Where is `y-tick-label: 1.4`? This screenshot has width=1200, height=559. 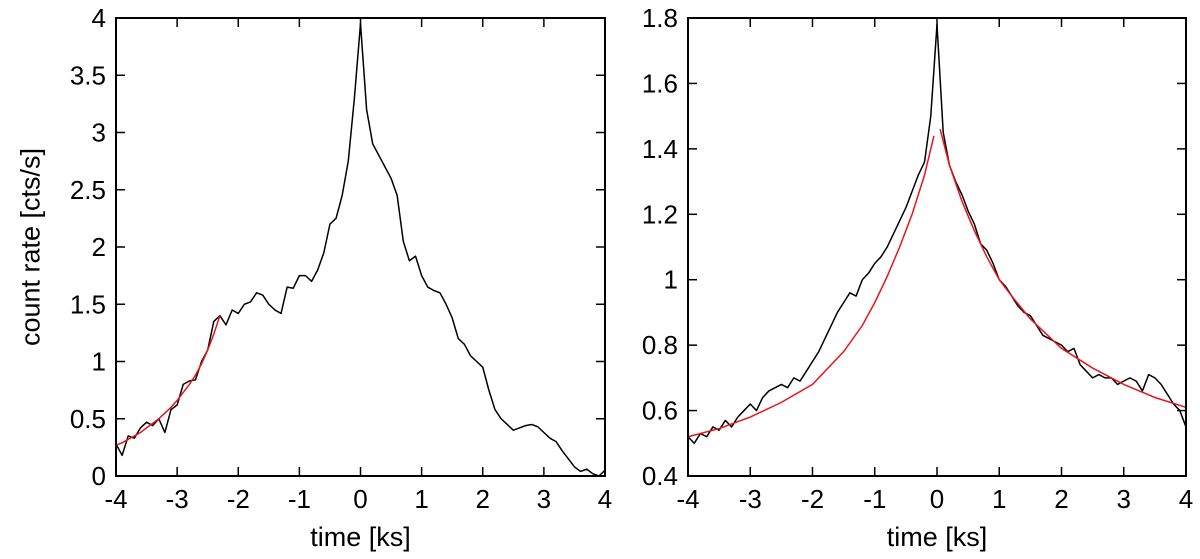 y-tick-label: 1.4 is located at coordinates (660, 149).